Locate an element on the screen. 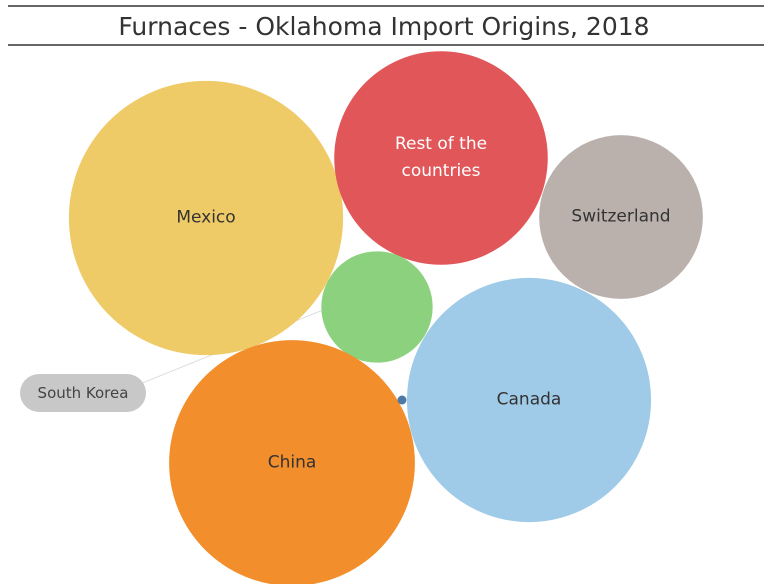 This screenshot has height=584, width=768. bubble-label: Rest of the countries is located at coordinates (441, 157).